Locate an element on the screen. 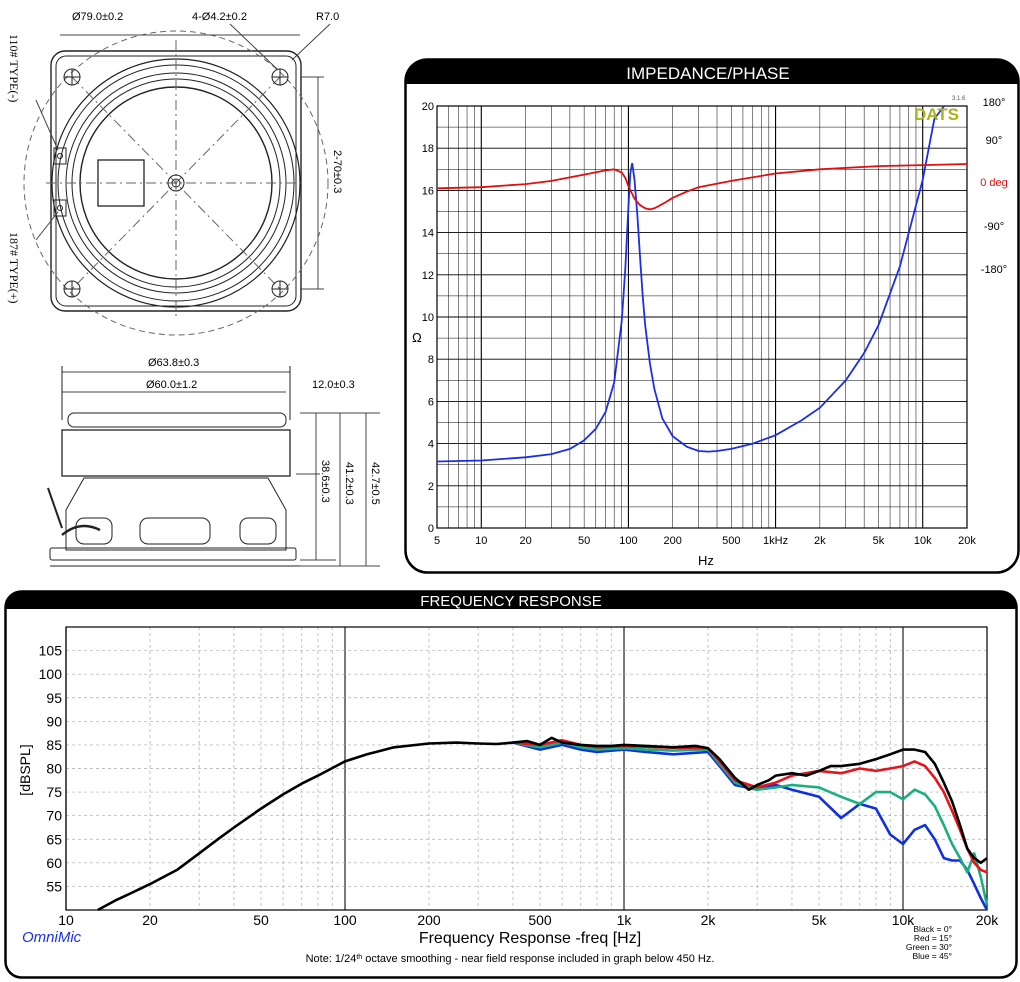 The height and width of the screenshot is (982, 1020). fr-x-tick: 500 is located at coordinates (540, 920).